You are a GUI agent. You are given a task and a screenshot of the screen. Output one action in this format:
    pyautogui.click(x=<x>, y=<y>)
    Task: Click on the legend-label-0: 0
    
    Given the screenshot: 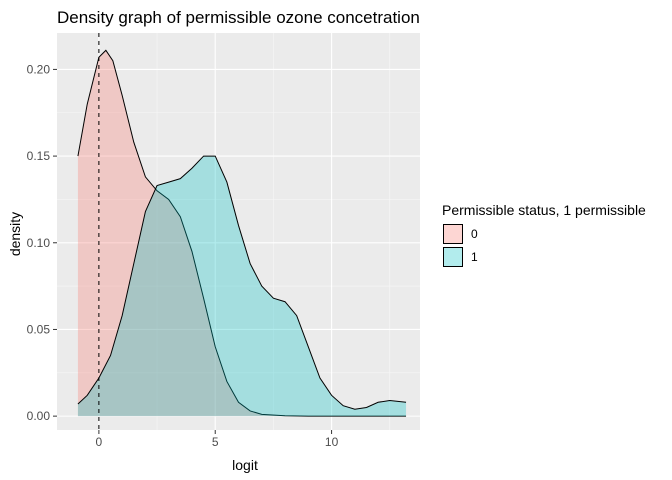 What is the action you would take?
    pyautogui.click(x=474, y=234)
    